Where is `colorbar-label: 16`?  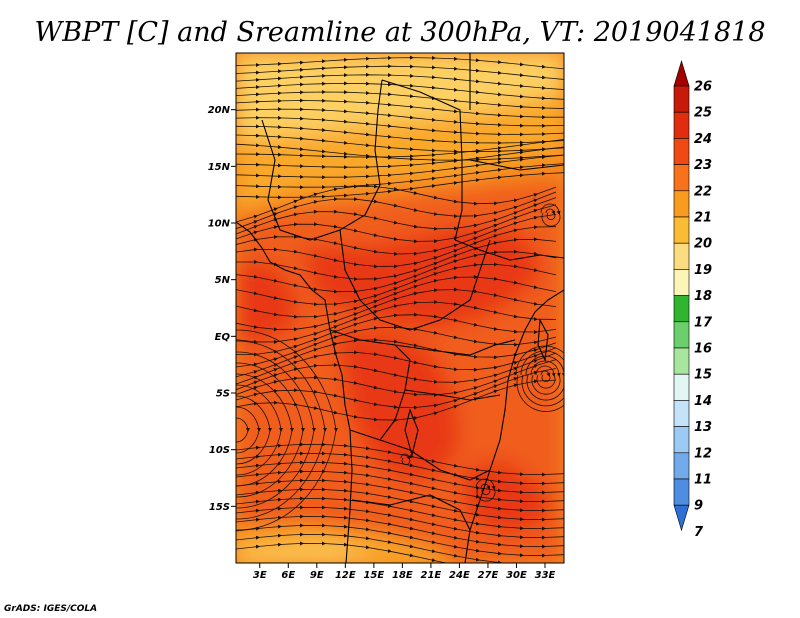 colorbar-label: 16 is located at coordinates (703, 349).